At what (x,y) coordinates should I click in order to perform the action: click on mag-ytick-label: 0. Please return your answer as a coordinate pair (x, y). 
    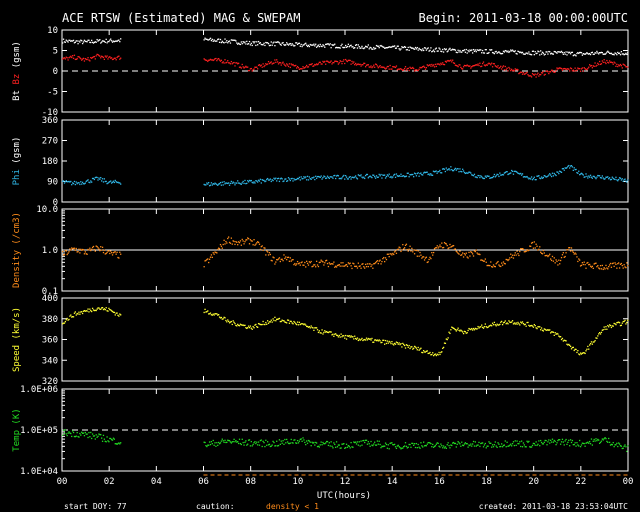
    Looking at the image, I should click on (55, 72).